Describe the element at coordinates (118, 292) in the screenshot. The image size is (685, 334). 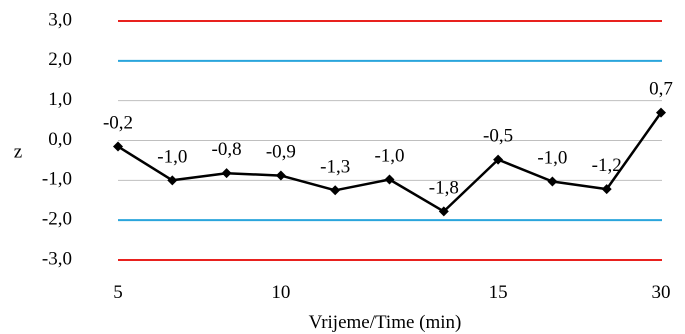
I see `x-tick-label: 5` at that location.